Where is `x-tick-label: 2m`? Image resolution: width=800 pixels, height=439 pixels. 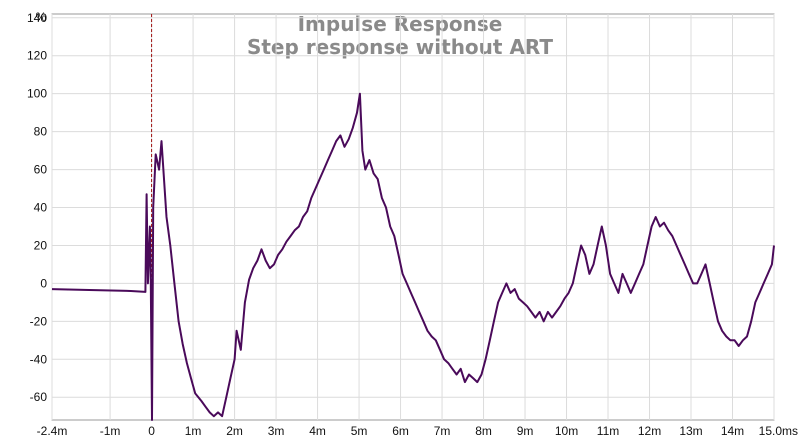
x-tick-label: 2m is located at coordinates (234, 431).